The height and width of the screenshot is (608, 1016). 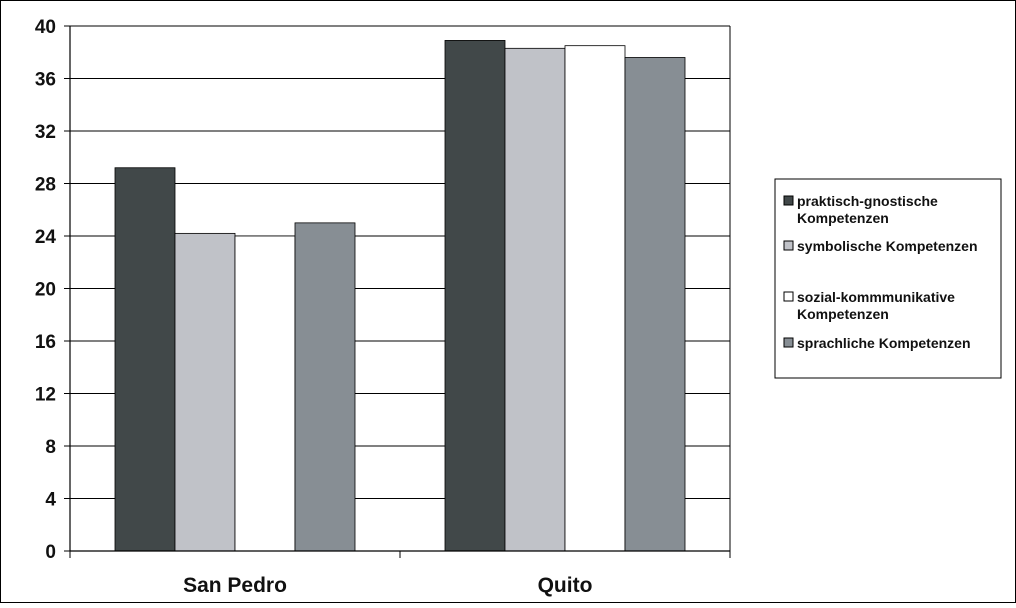 I want to click on x-category-label: San Pedro, so click(x=235, y=585).